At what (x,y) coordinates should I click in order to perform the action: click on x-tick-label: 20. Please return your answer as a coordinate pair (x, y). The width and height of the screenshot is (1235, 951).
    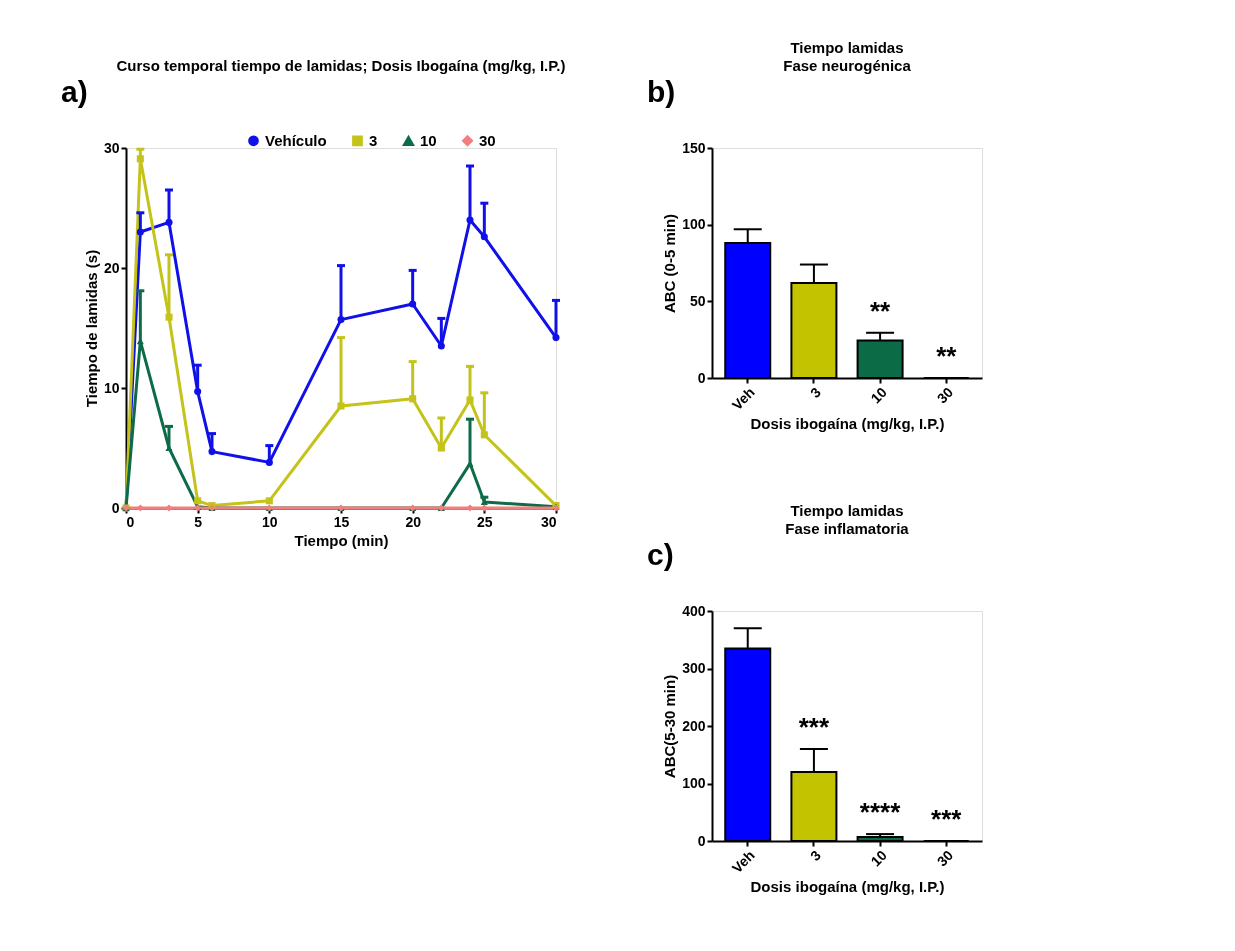
    Looking at the image, I should click on (413, 521).